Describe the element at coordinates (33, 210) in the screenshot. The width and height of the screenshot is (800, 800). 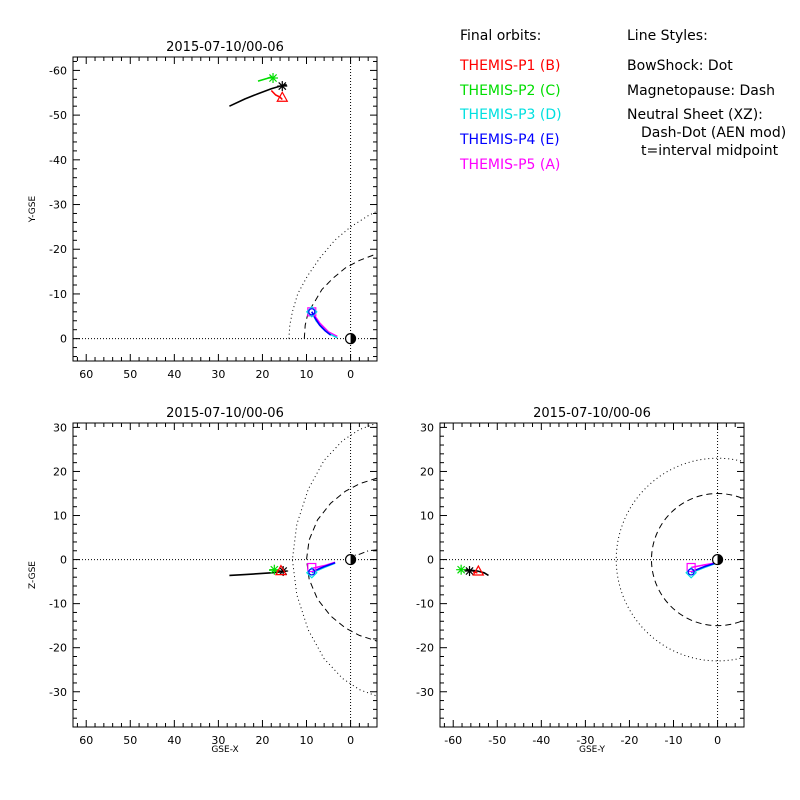
I see `y-axis-label: Y-GSE` at that location.